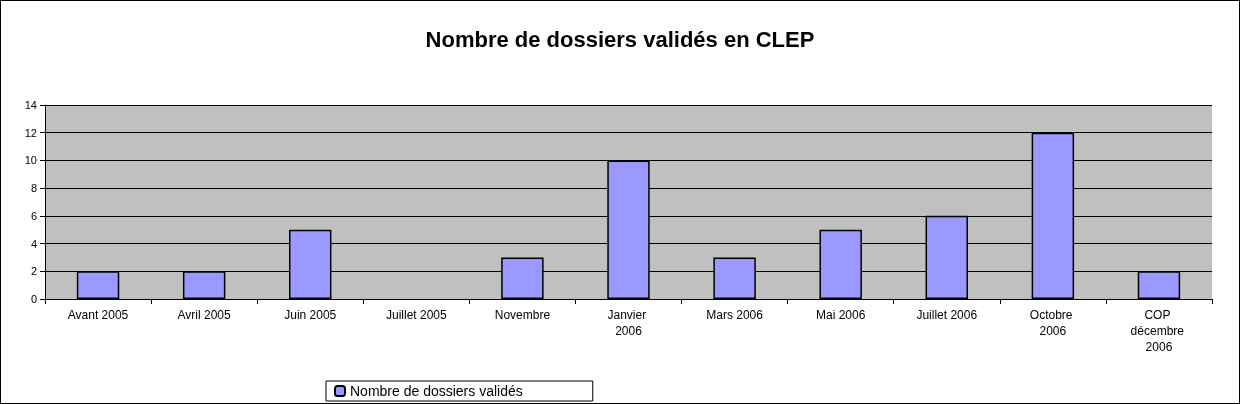 This screenshot has height=404, width=1240. I want to click on x-tick-label: Mai 2006, so click(840, 315).